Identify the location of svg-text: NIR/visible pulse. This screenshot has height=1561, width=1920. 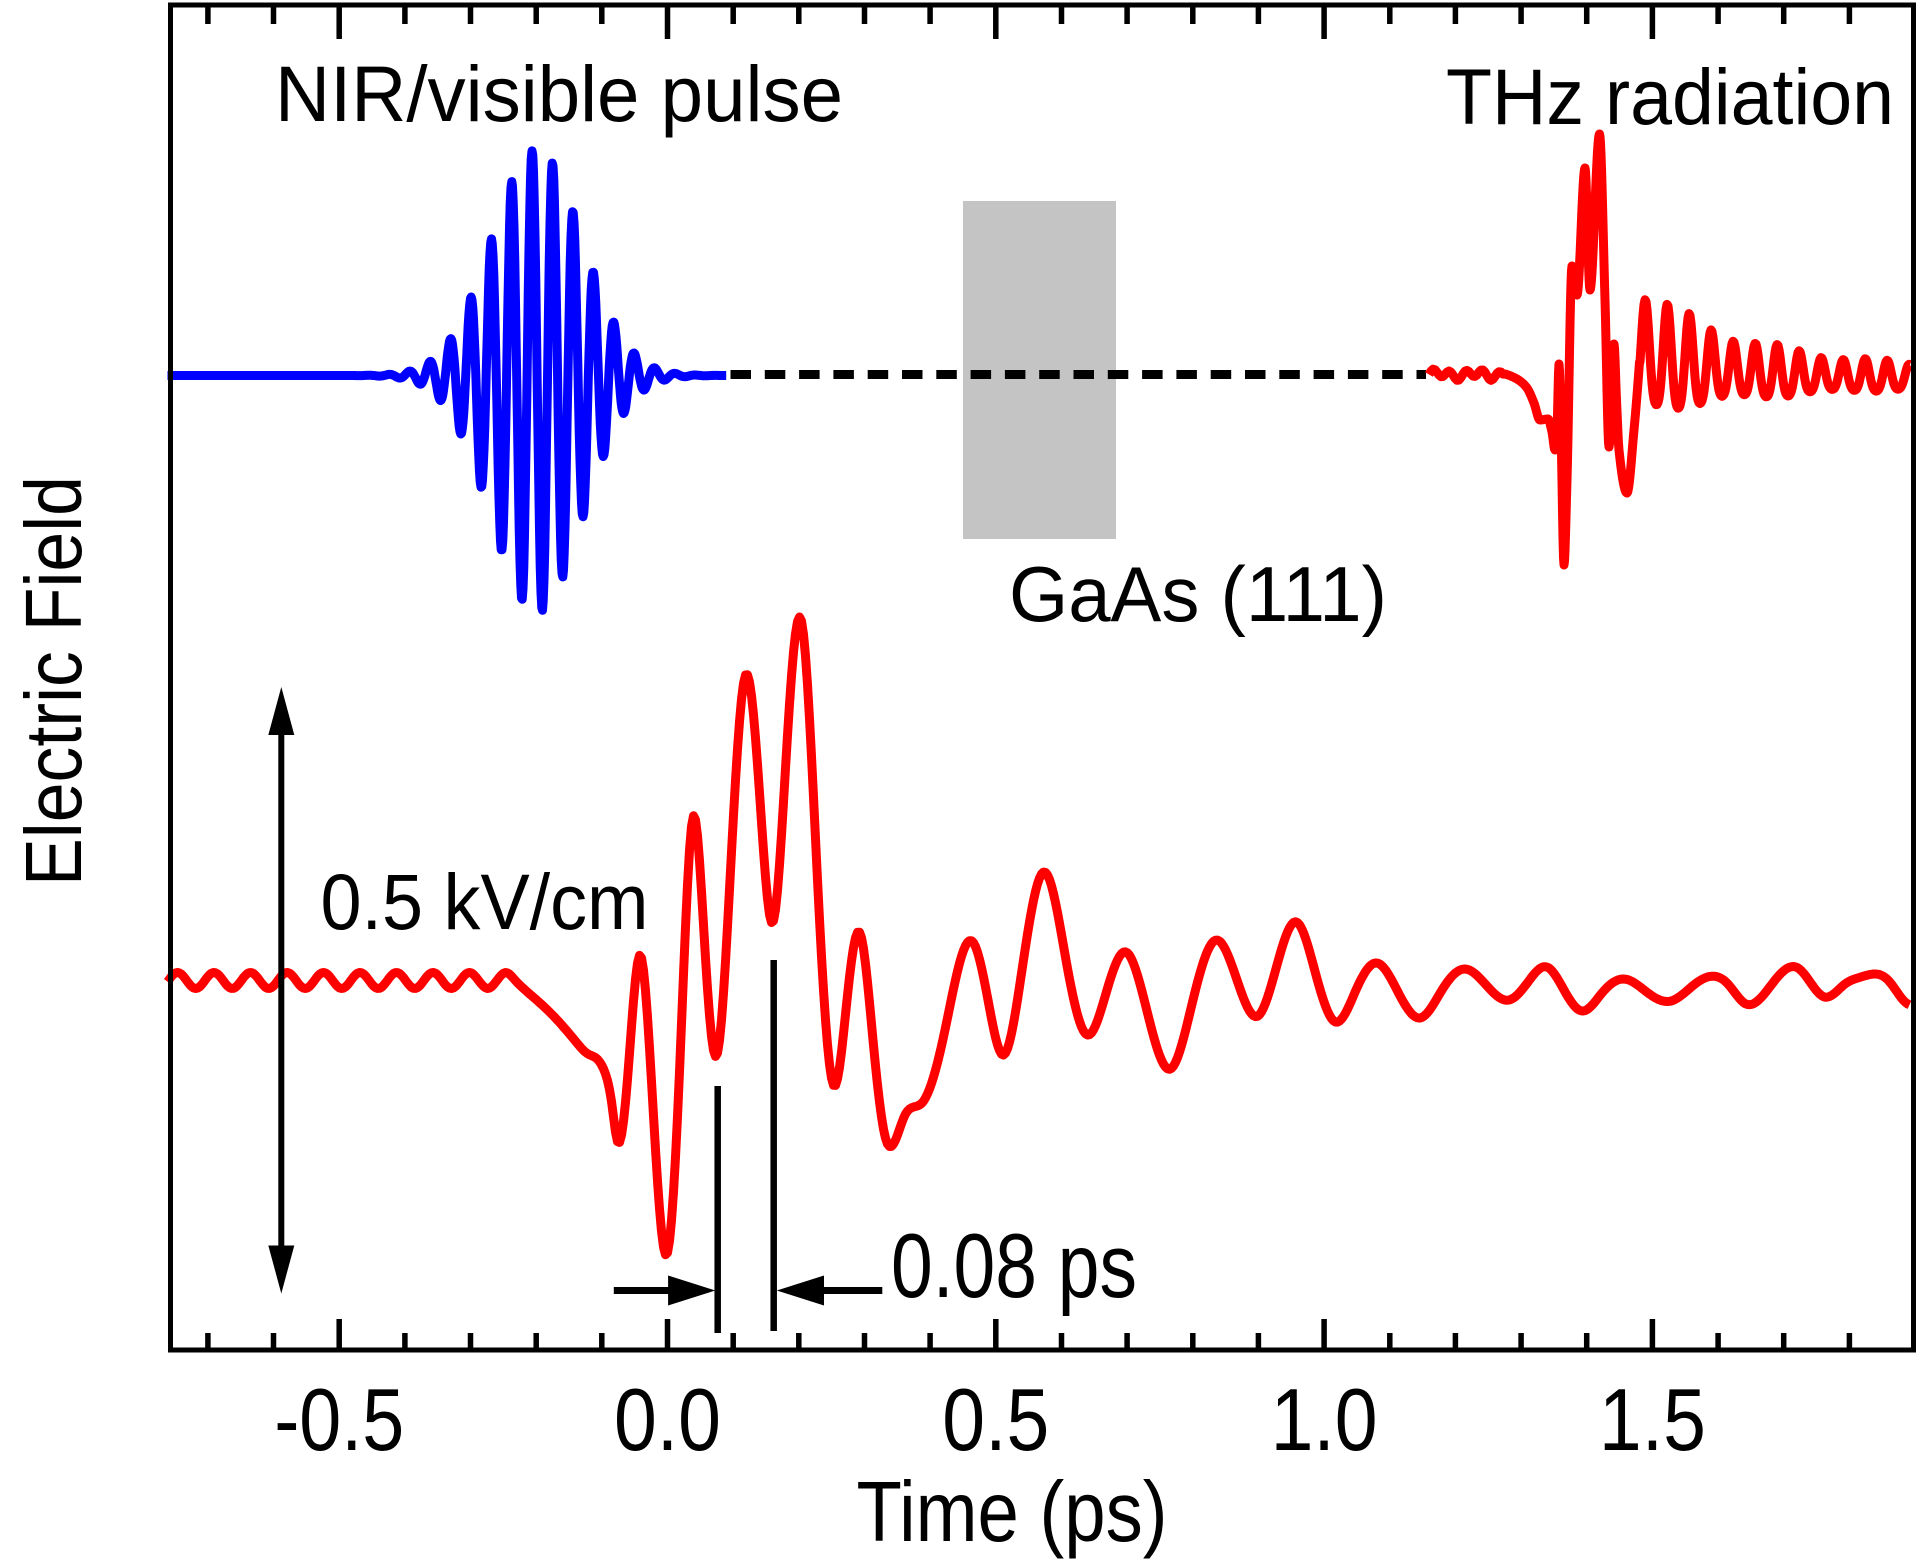
(559, 93).